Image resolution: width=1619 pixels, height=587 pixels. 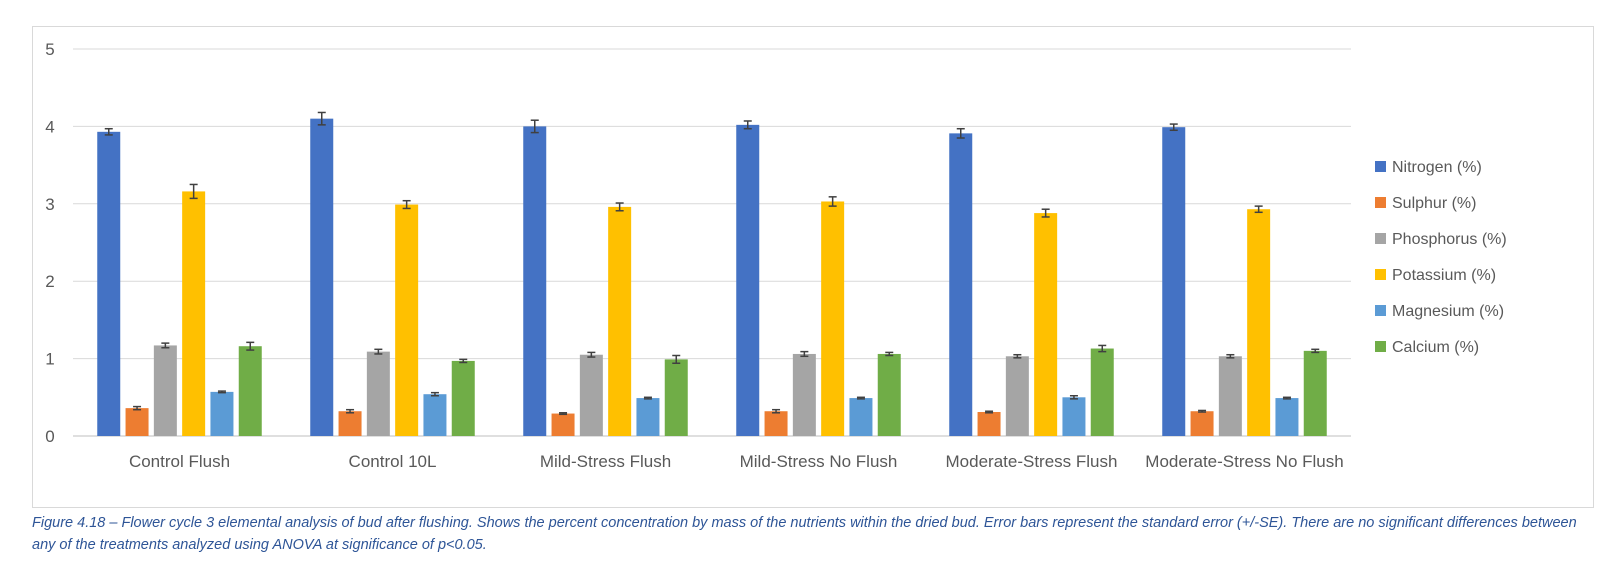 I want to click on legend-item-label: Potassium (%), so click(x=1444, y=275).